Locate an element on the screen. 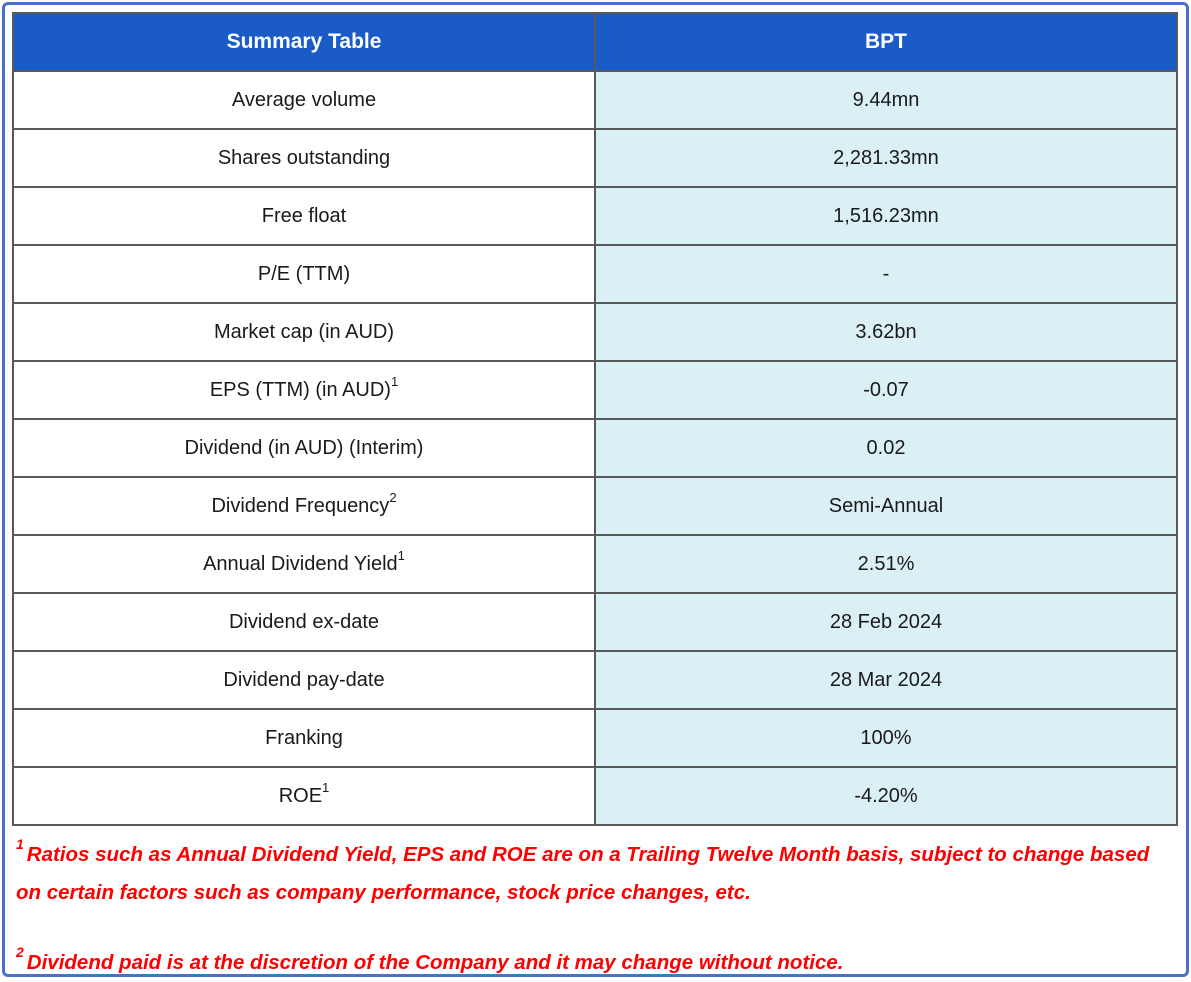 The height and width of the screenshot is (982, 1191). table-row: EPS (TTM) (in AUD)1 -0.07 is located at coordinates (595, 390).